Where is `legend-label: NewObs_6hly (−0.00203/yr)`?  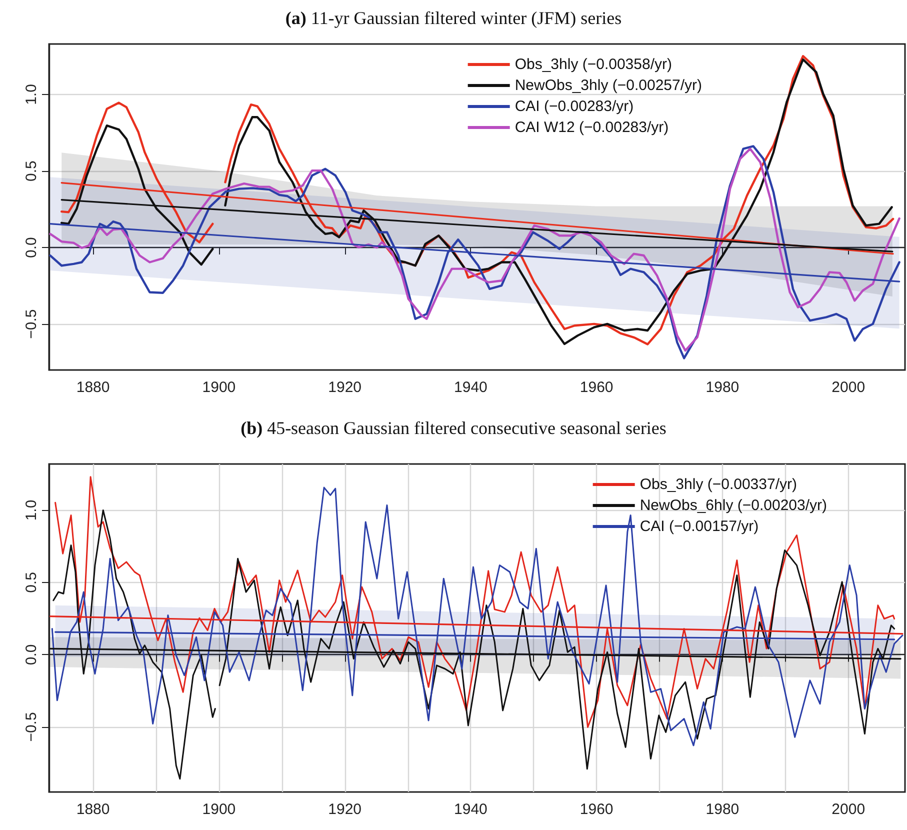 legend-label: NewObs_6hly (−0.00203/yr) is located at coordinates (734, 505).